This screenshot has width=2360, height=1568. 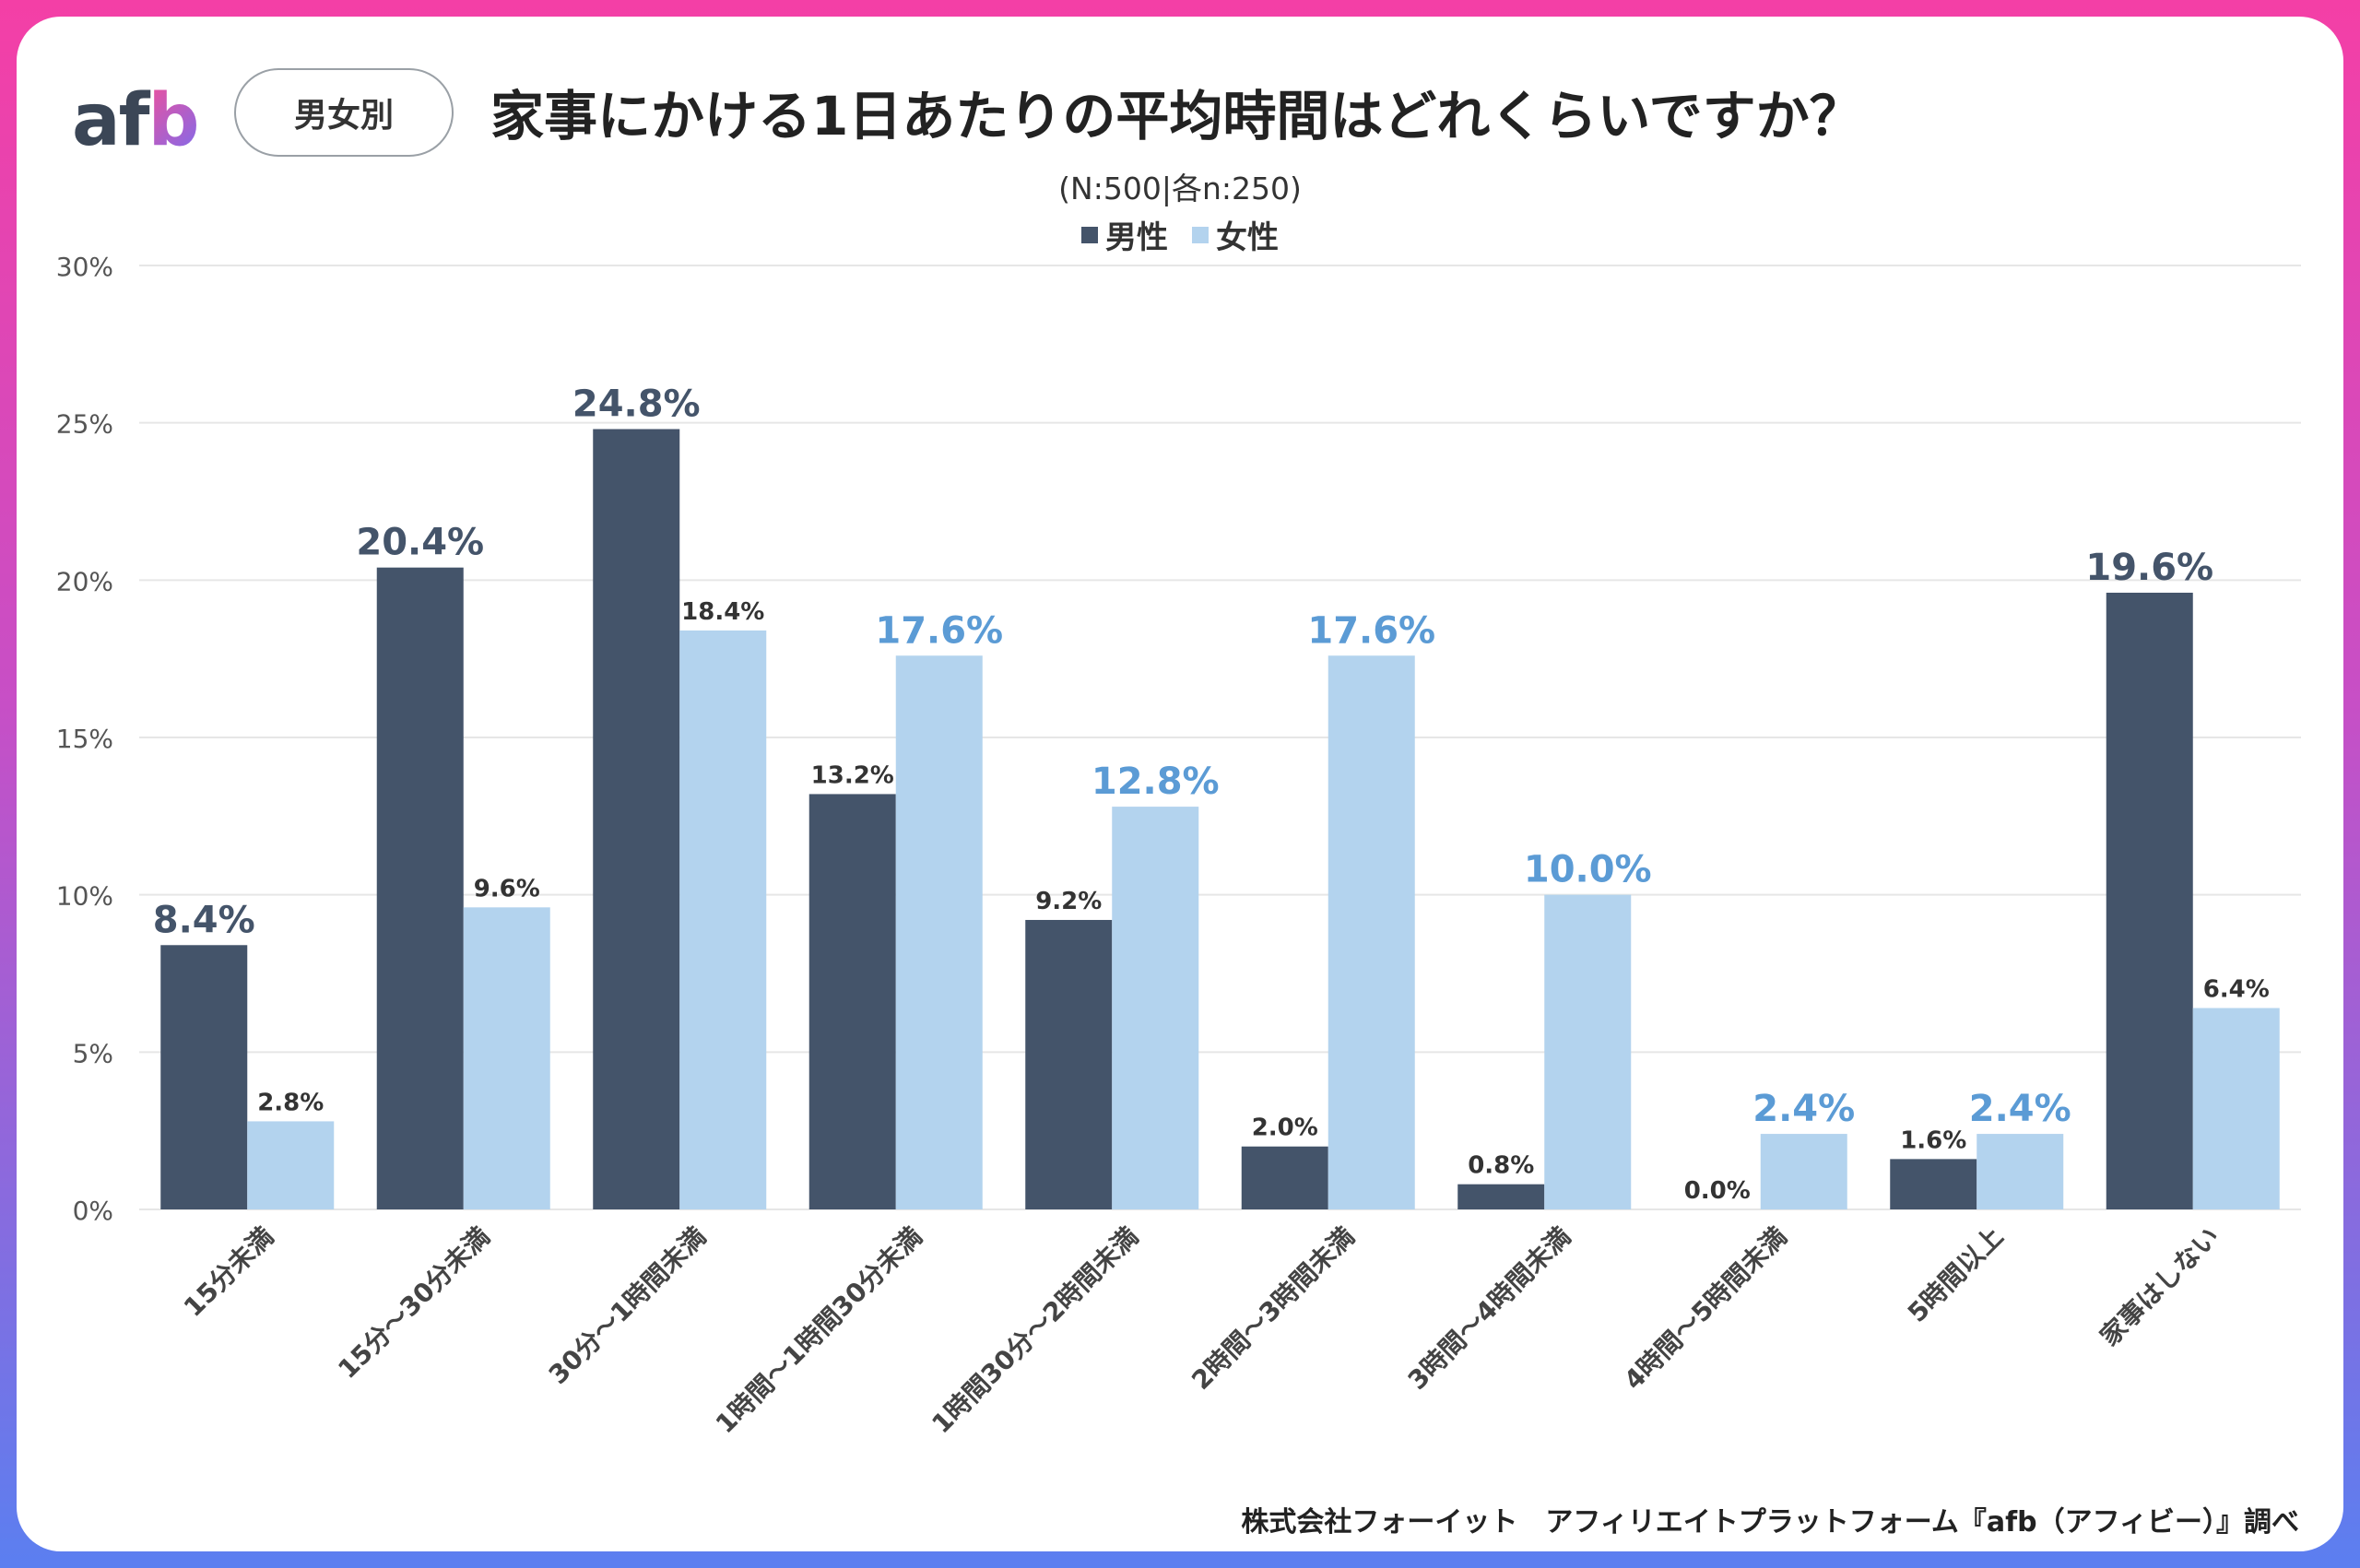 What do you see at coordinates (1489, 1308) in the screenshot?
I see `x-tick-label: 3時間～4時間未満` at bounding box center [1489, 1308].